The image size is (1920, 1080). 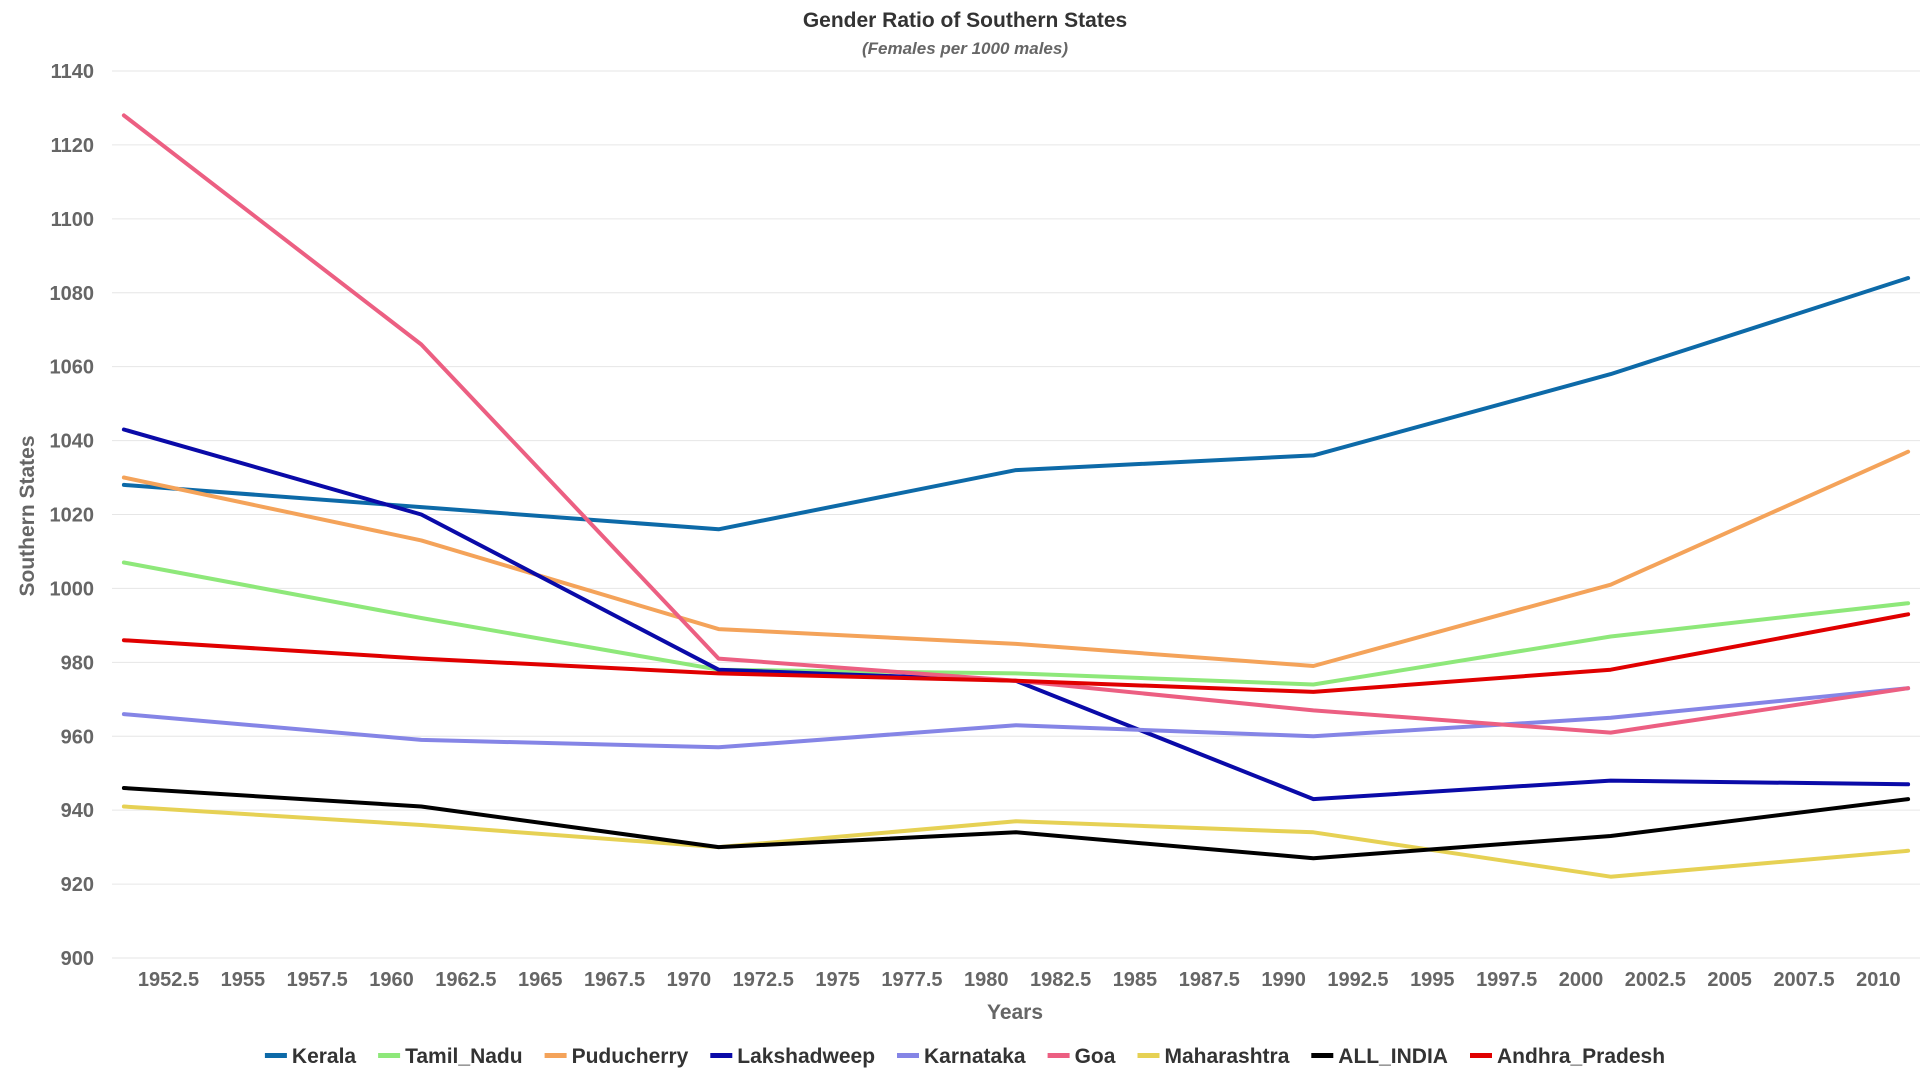 I want to click on x-tick-label: 1967.5, so click(x=614, y=980).